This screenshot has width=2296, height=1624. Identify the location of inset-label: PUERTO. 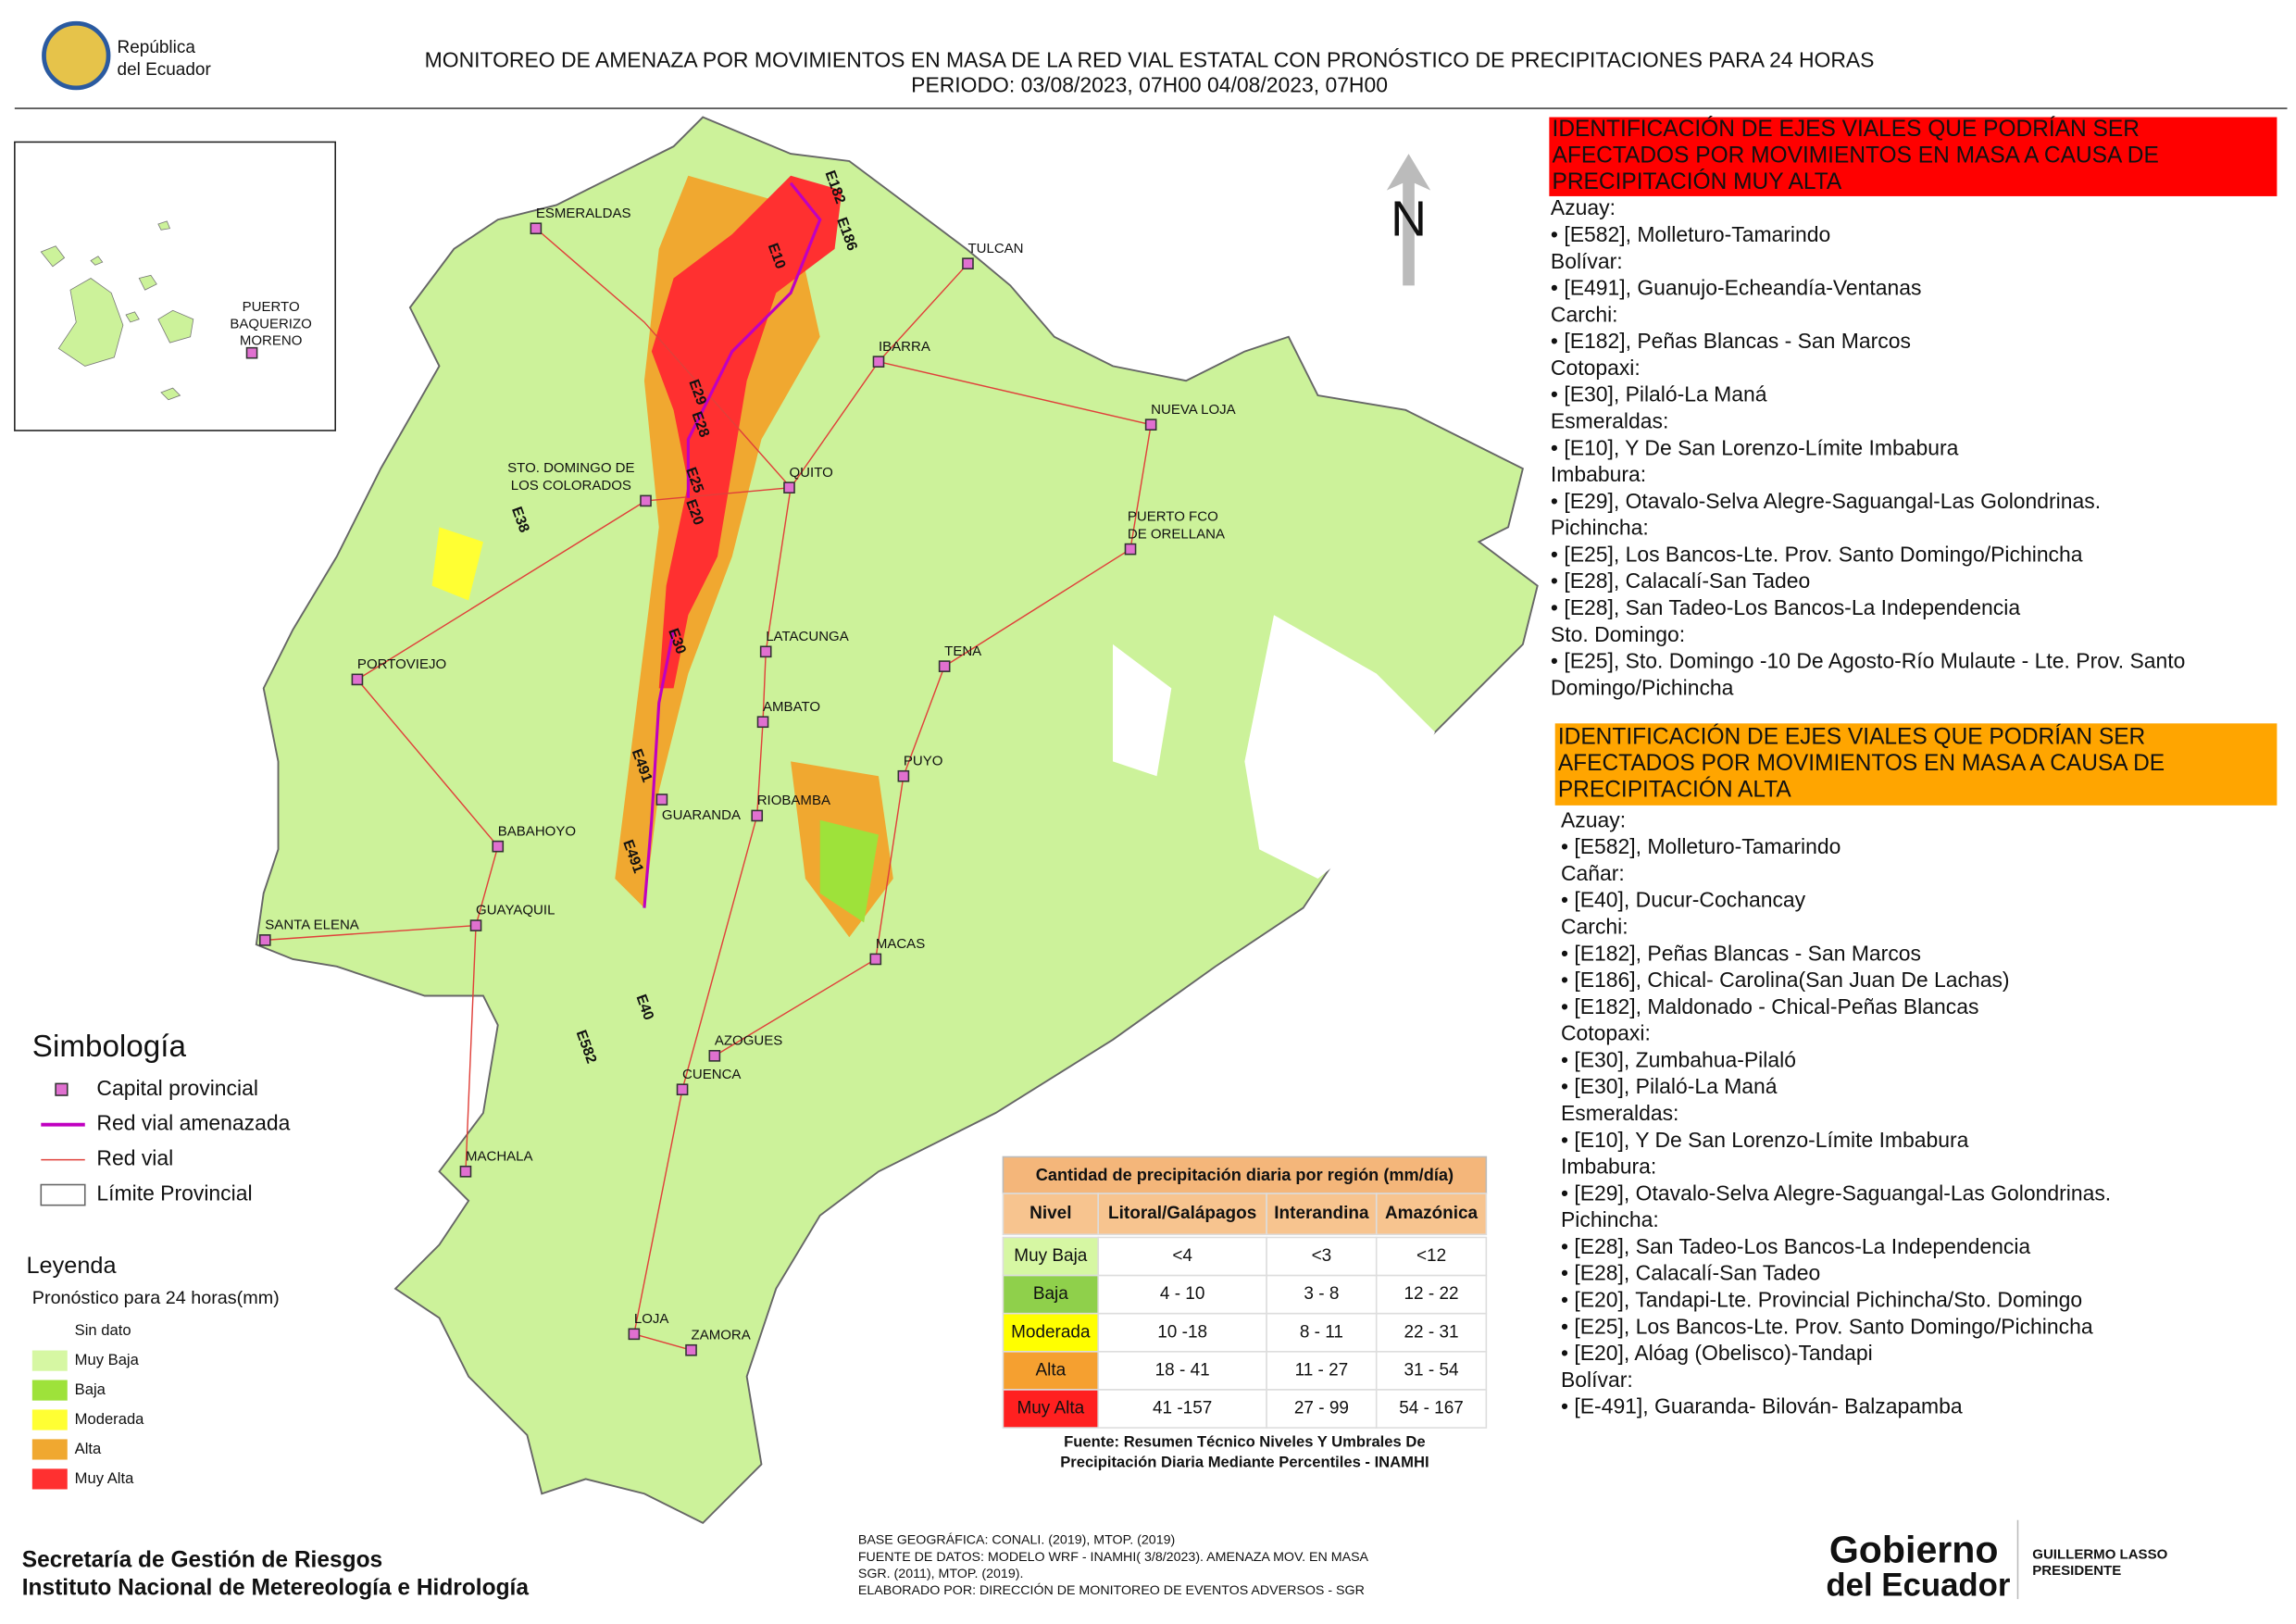
(271, 307).